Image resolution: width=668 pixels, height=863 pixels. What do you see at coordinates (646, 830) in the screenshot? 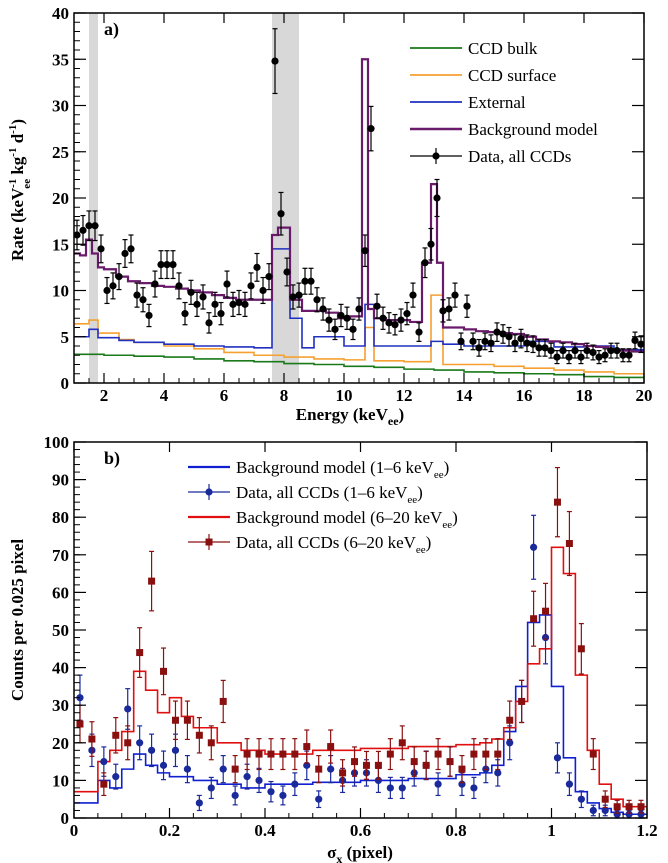
I see `x-tick-label-6: 1.2` at bounding box center [646, 830].